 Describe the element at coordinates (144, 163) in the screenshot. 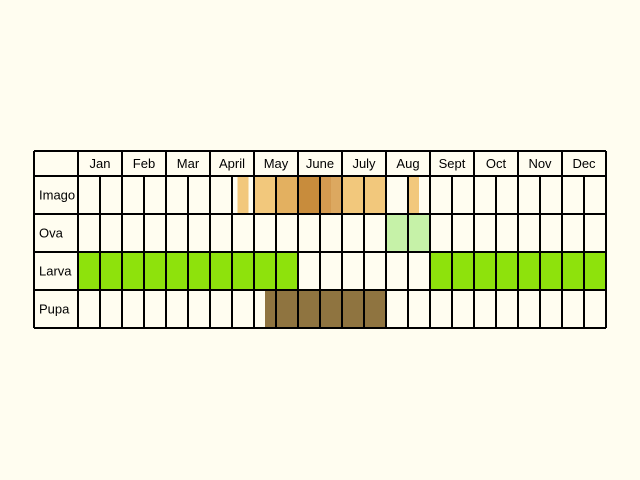

I see `month-label-feb: Feb` at that location.